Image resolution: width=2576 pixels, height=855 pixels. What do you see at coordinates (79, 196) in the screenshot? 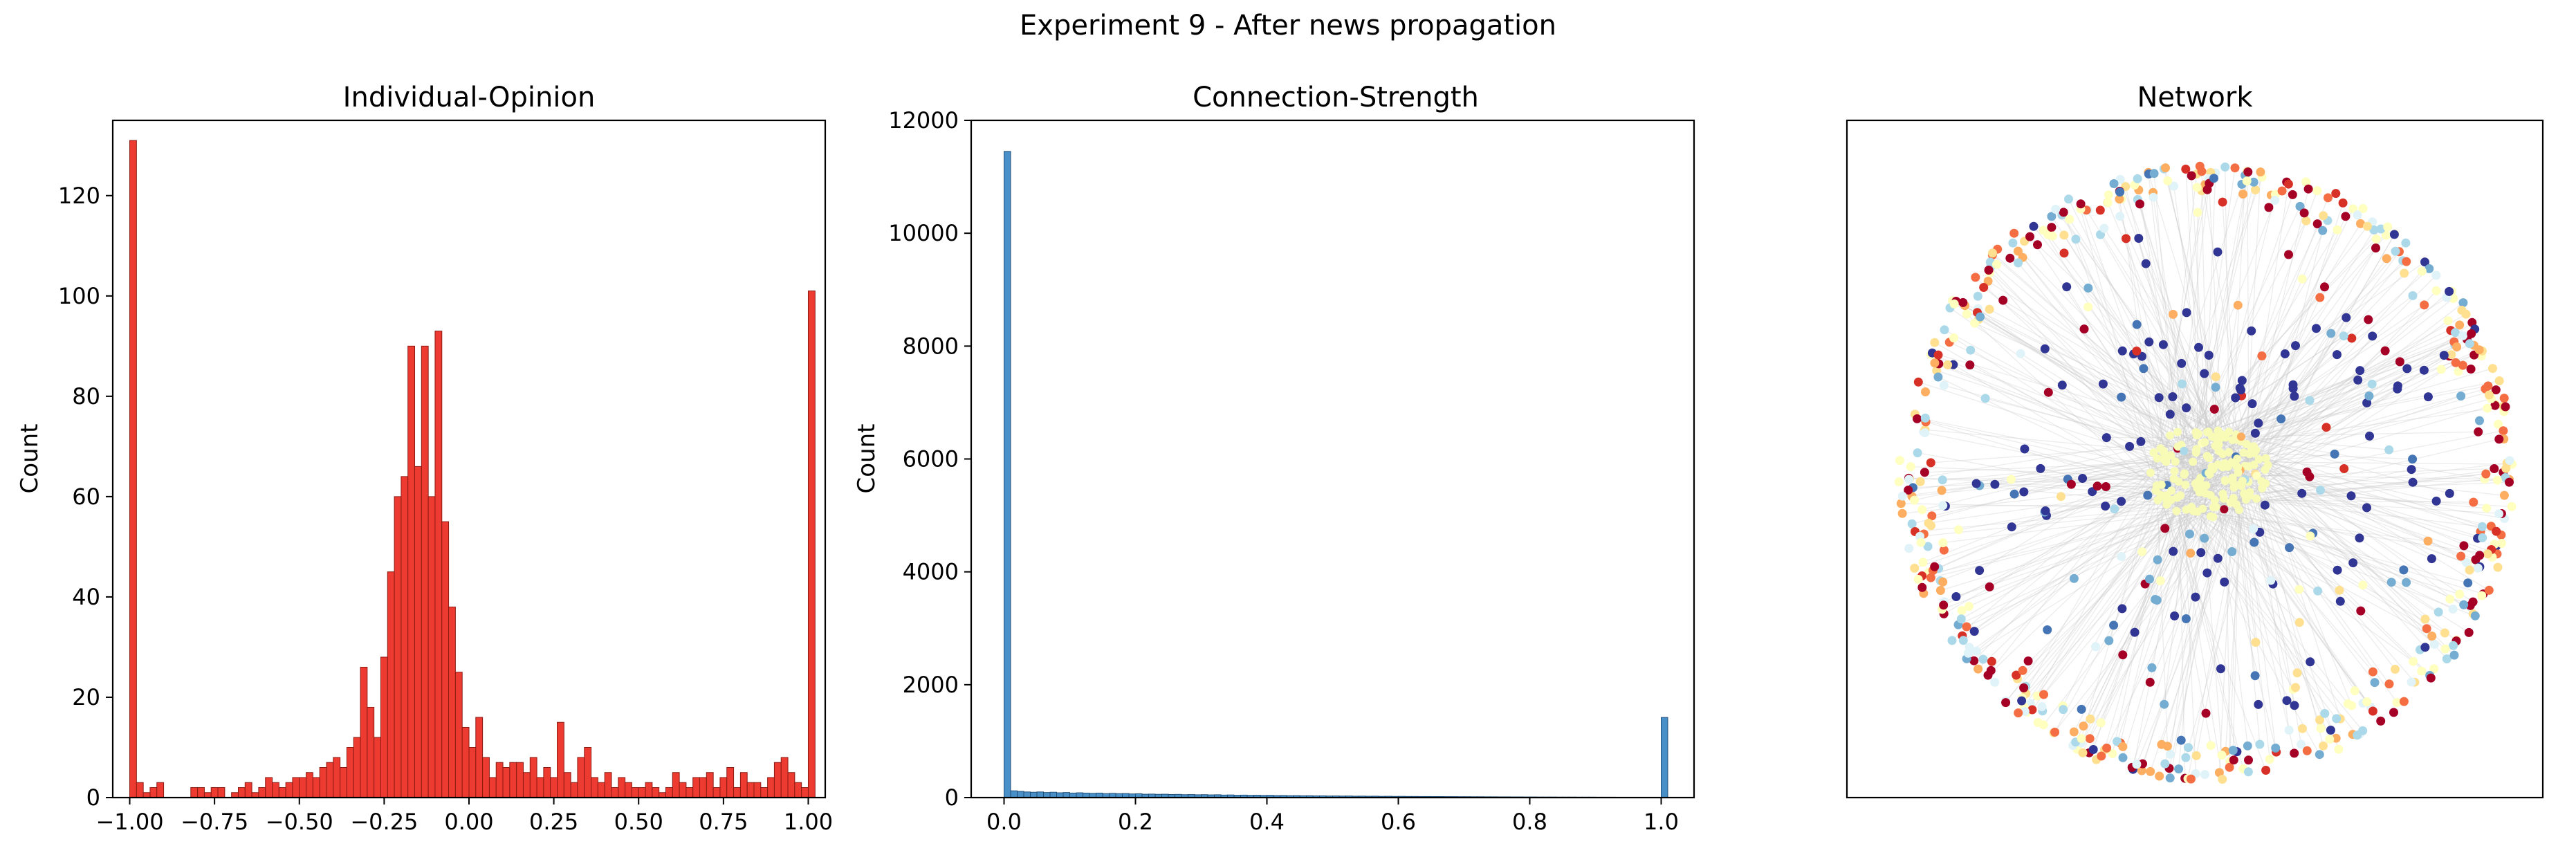
I see `y-tick-label: 120` at bounding box center [79, 196].